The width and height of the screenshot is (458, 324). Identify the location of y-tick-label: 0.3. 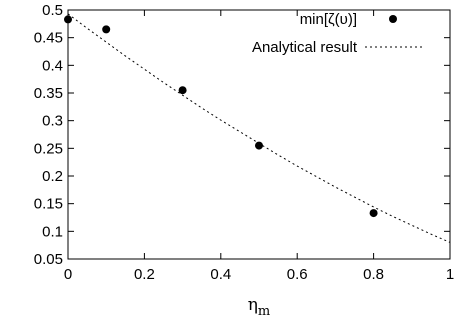
(52, 121).